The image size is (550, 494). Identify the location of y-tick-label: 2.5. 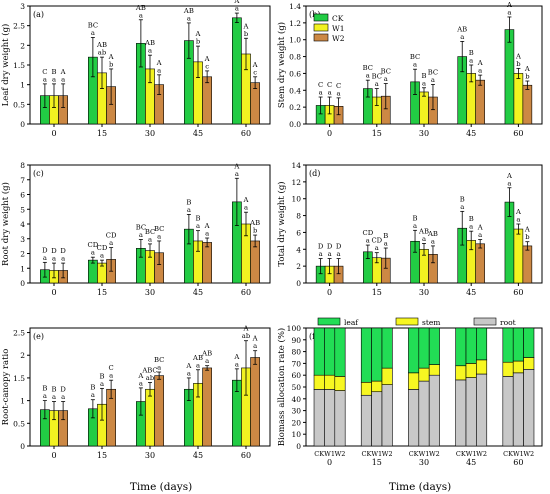
(19, 26).